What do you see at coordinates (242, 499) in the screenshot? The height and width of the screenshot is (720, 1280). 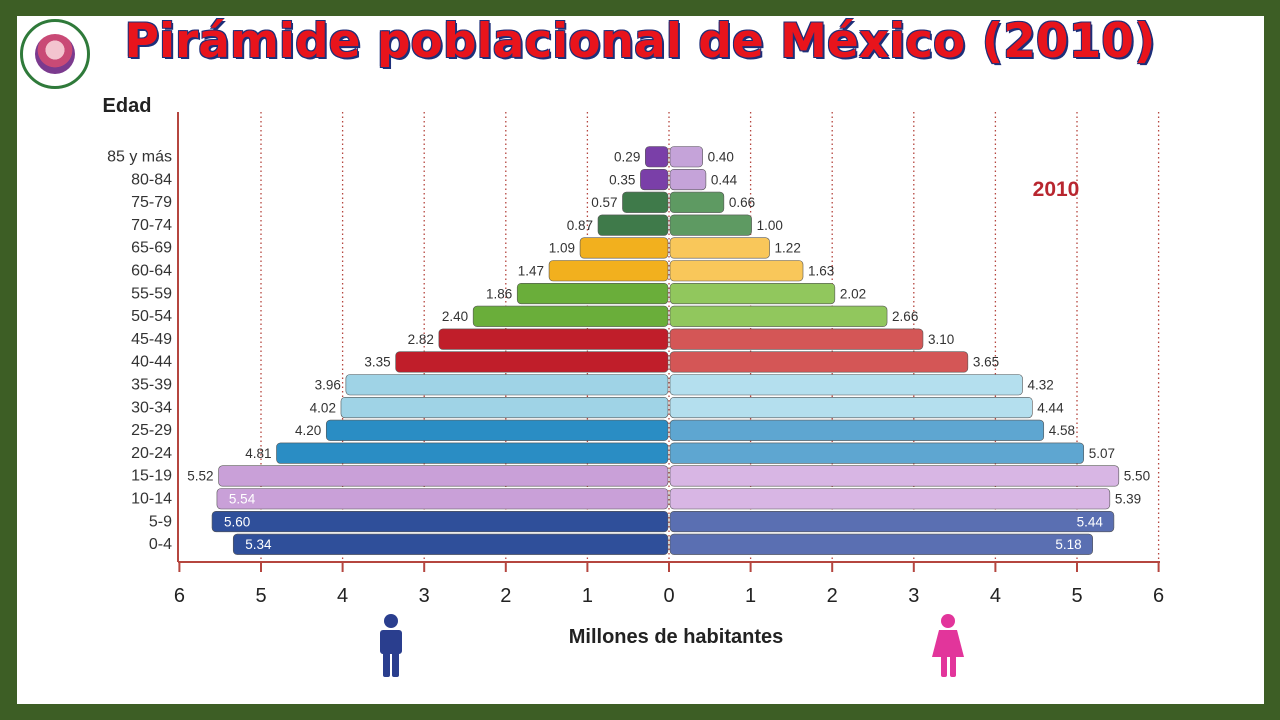 I see `male-value-label: 5.54` at bounding box center [242, 499].